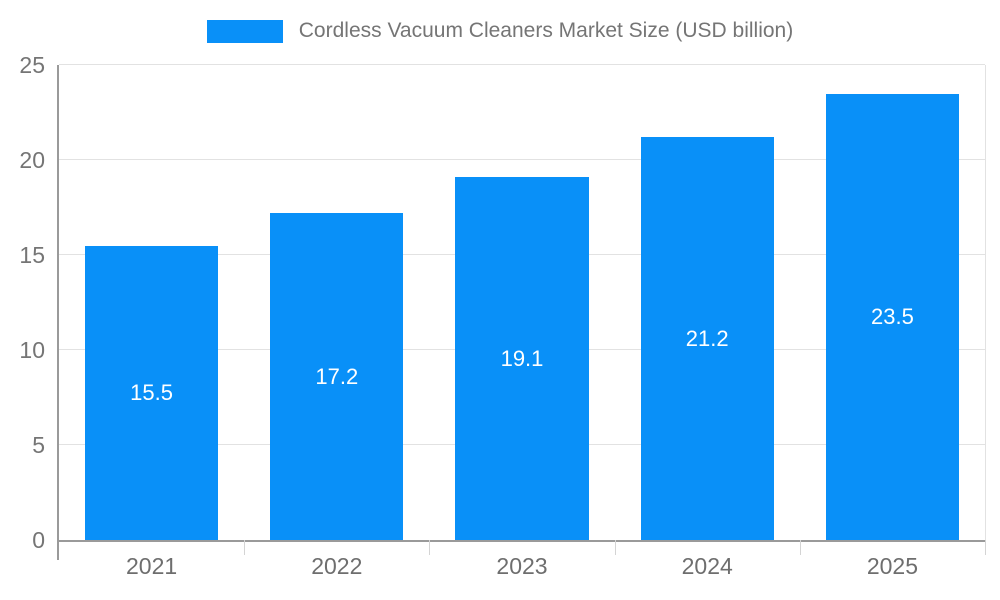  I want to click on bar-value-label-2023: 19.1, so click(522, 358).